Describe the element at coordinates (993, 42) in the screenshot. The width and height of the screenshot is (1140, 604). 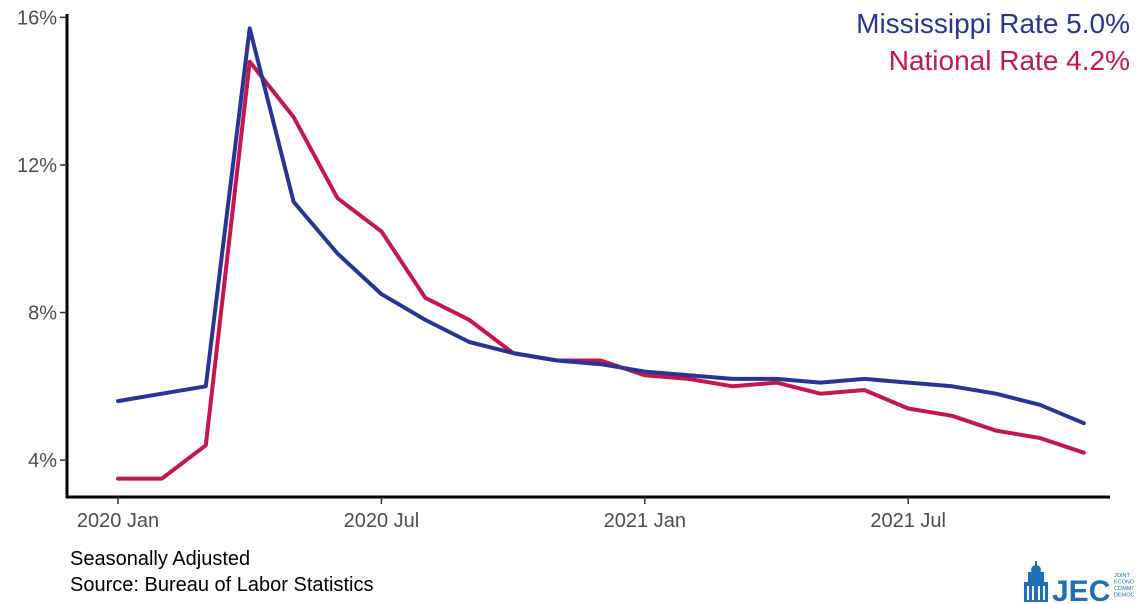
I see `chart-legend: Mississippi Rate 5.0% National Rate 4.2%` at that location.